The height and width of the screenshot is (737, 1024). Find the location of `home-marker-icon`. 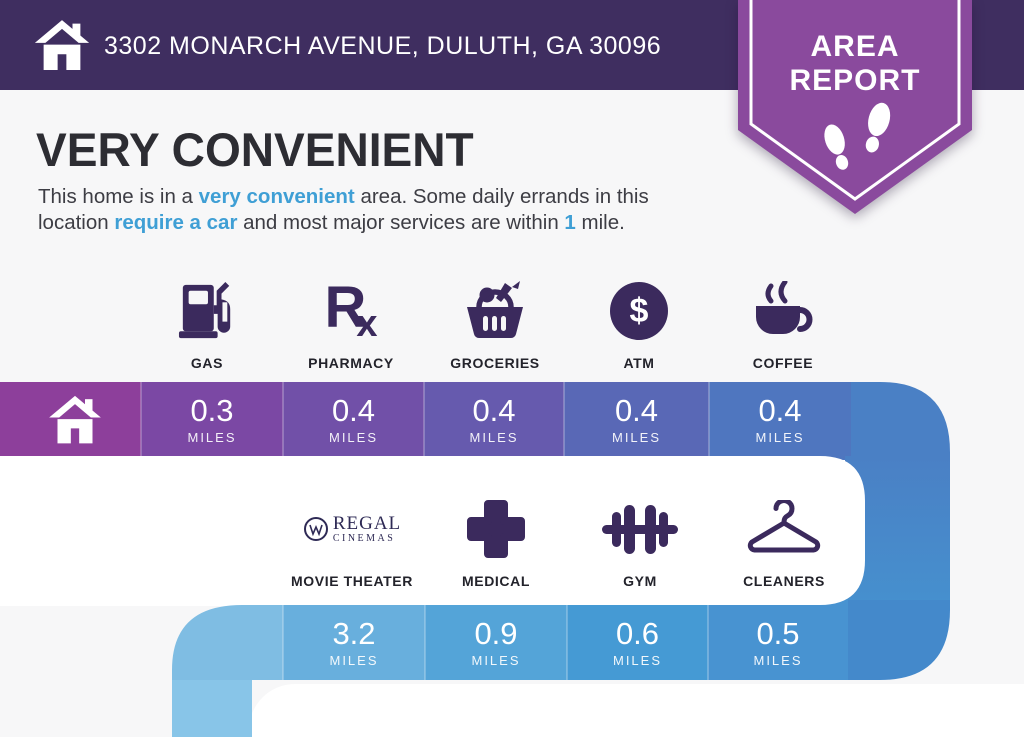

home-marker-icon is located at coordinates (75, 419).